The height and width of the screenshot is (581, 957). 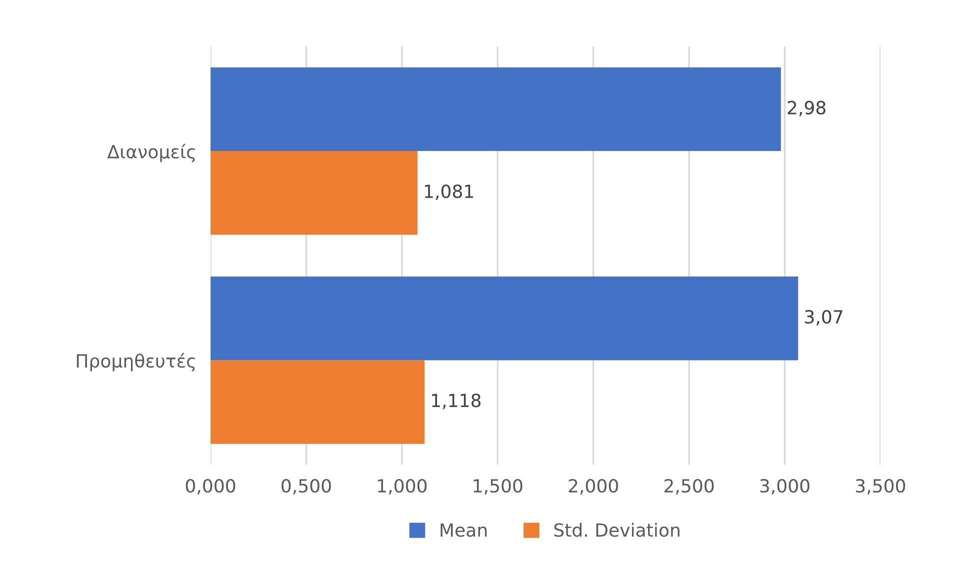 What do you see at coordinates (689, 487) in the screenshot?
I see `x-tick-label: 2,500` at bounding box center [689, 487].